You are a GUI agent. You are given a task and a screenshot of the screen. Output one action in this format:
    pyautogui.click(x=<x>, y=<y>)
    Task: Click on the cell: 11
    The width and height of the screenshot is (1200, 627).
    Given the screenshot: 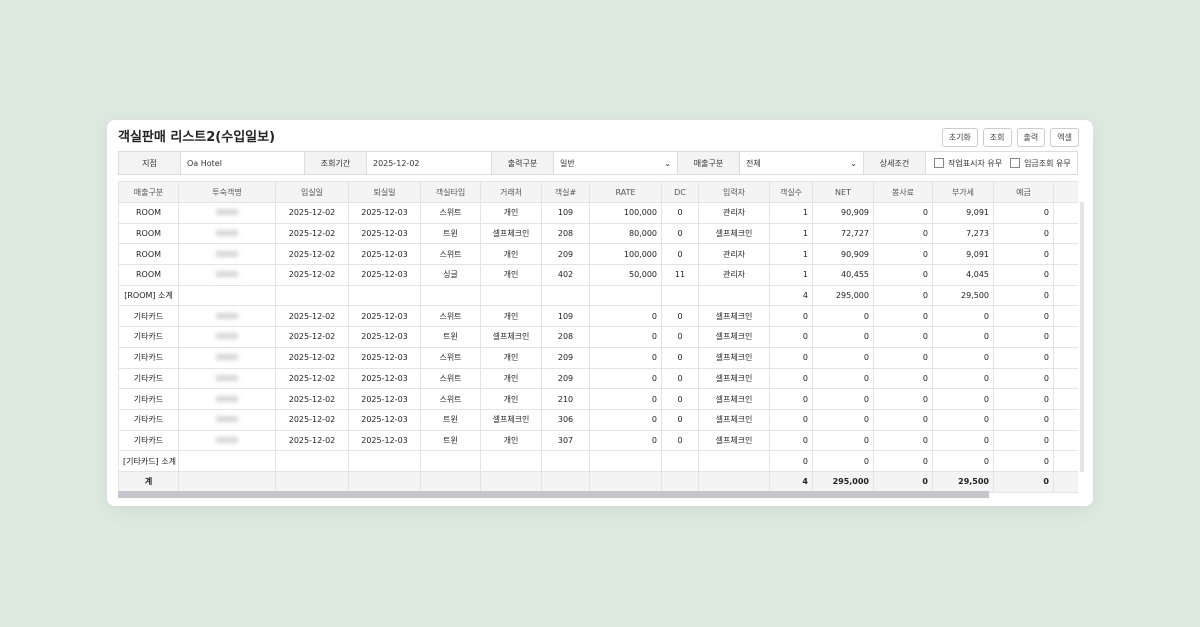 What is the action you would take?
    pyautogui.click(x=680, y=275)
    